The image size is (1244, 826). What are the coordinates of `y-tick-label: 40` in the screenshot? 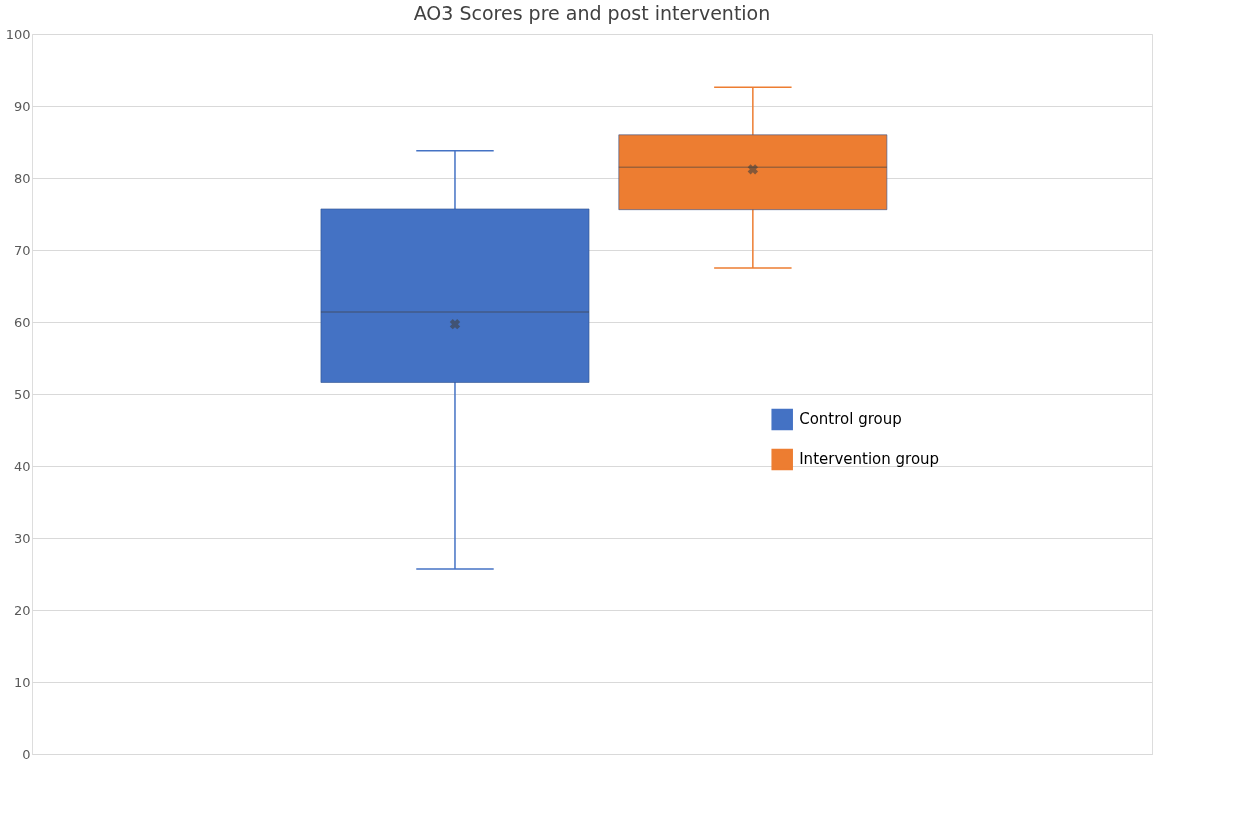 It's located at (22, 466).